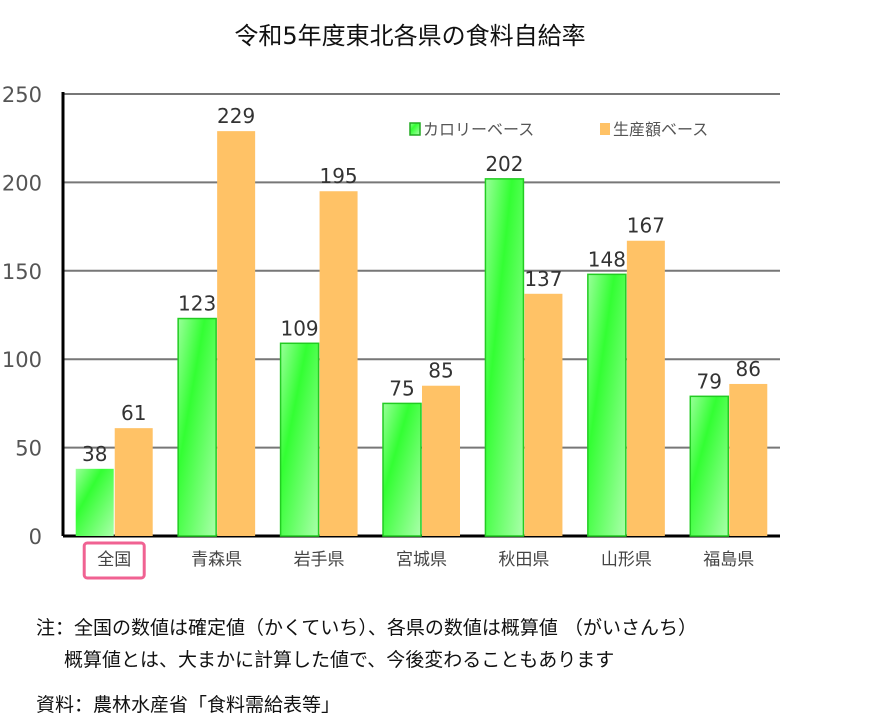 This screenshot has width=889, height=721. What do you see at coordinates (22, 272) in the screenshot?
I see `y-tick-label: 150` at bounding box center [22, 272].